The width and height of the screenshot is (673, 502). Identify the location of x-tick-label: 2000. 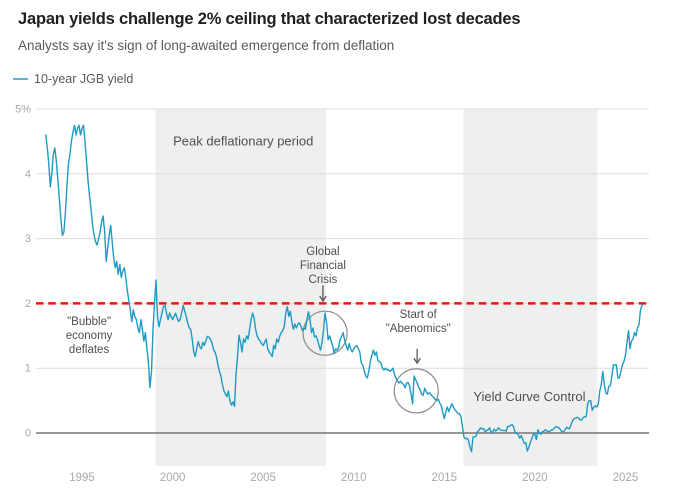
(173, 478).